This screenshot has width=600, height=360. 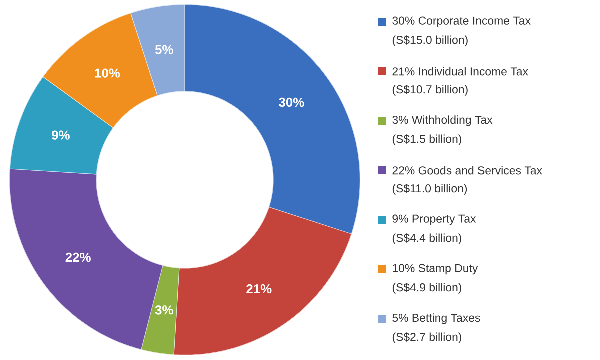 What do you see at coordinates (164, 49) in the screenshot?
I see `data-label: 5%` at bounding box center [164, 49].